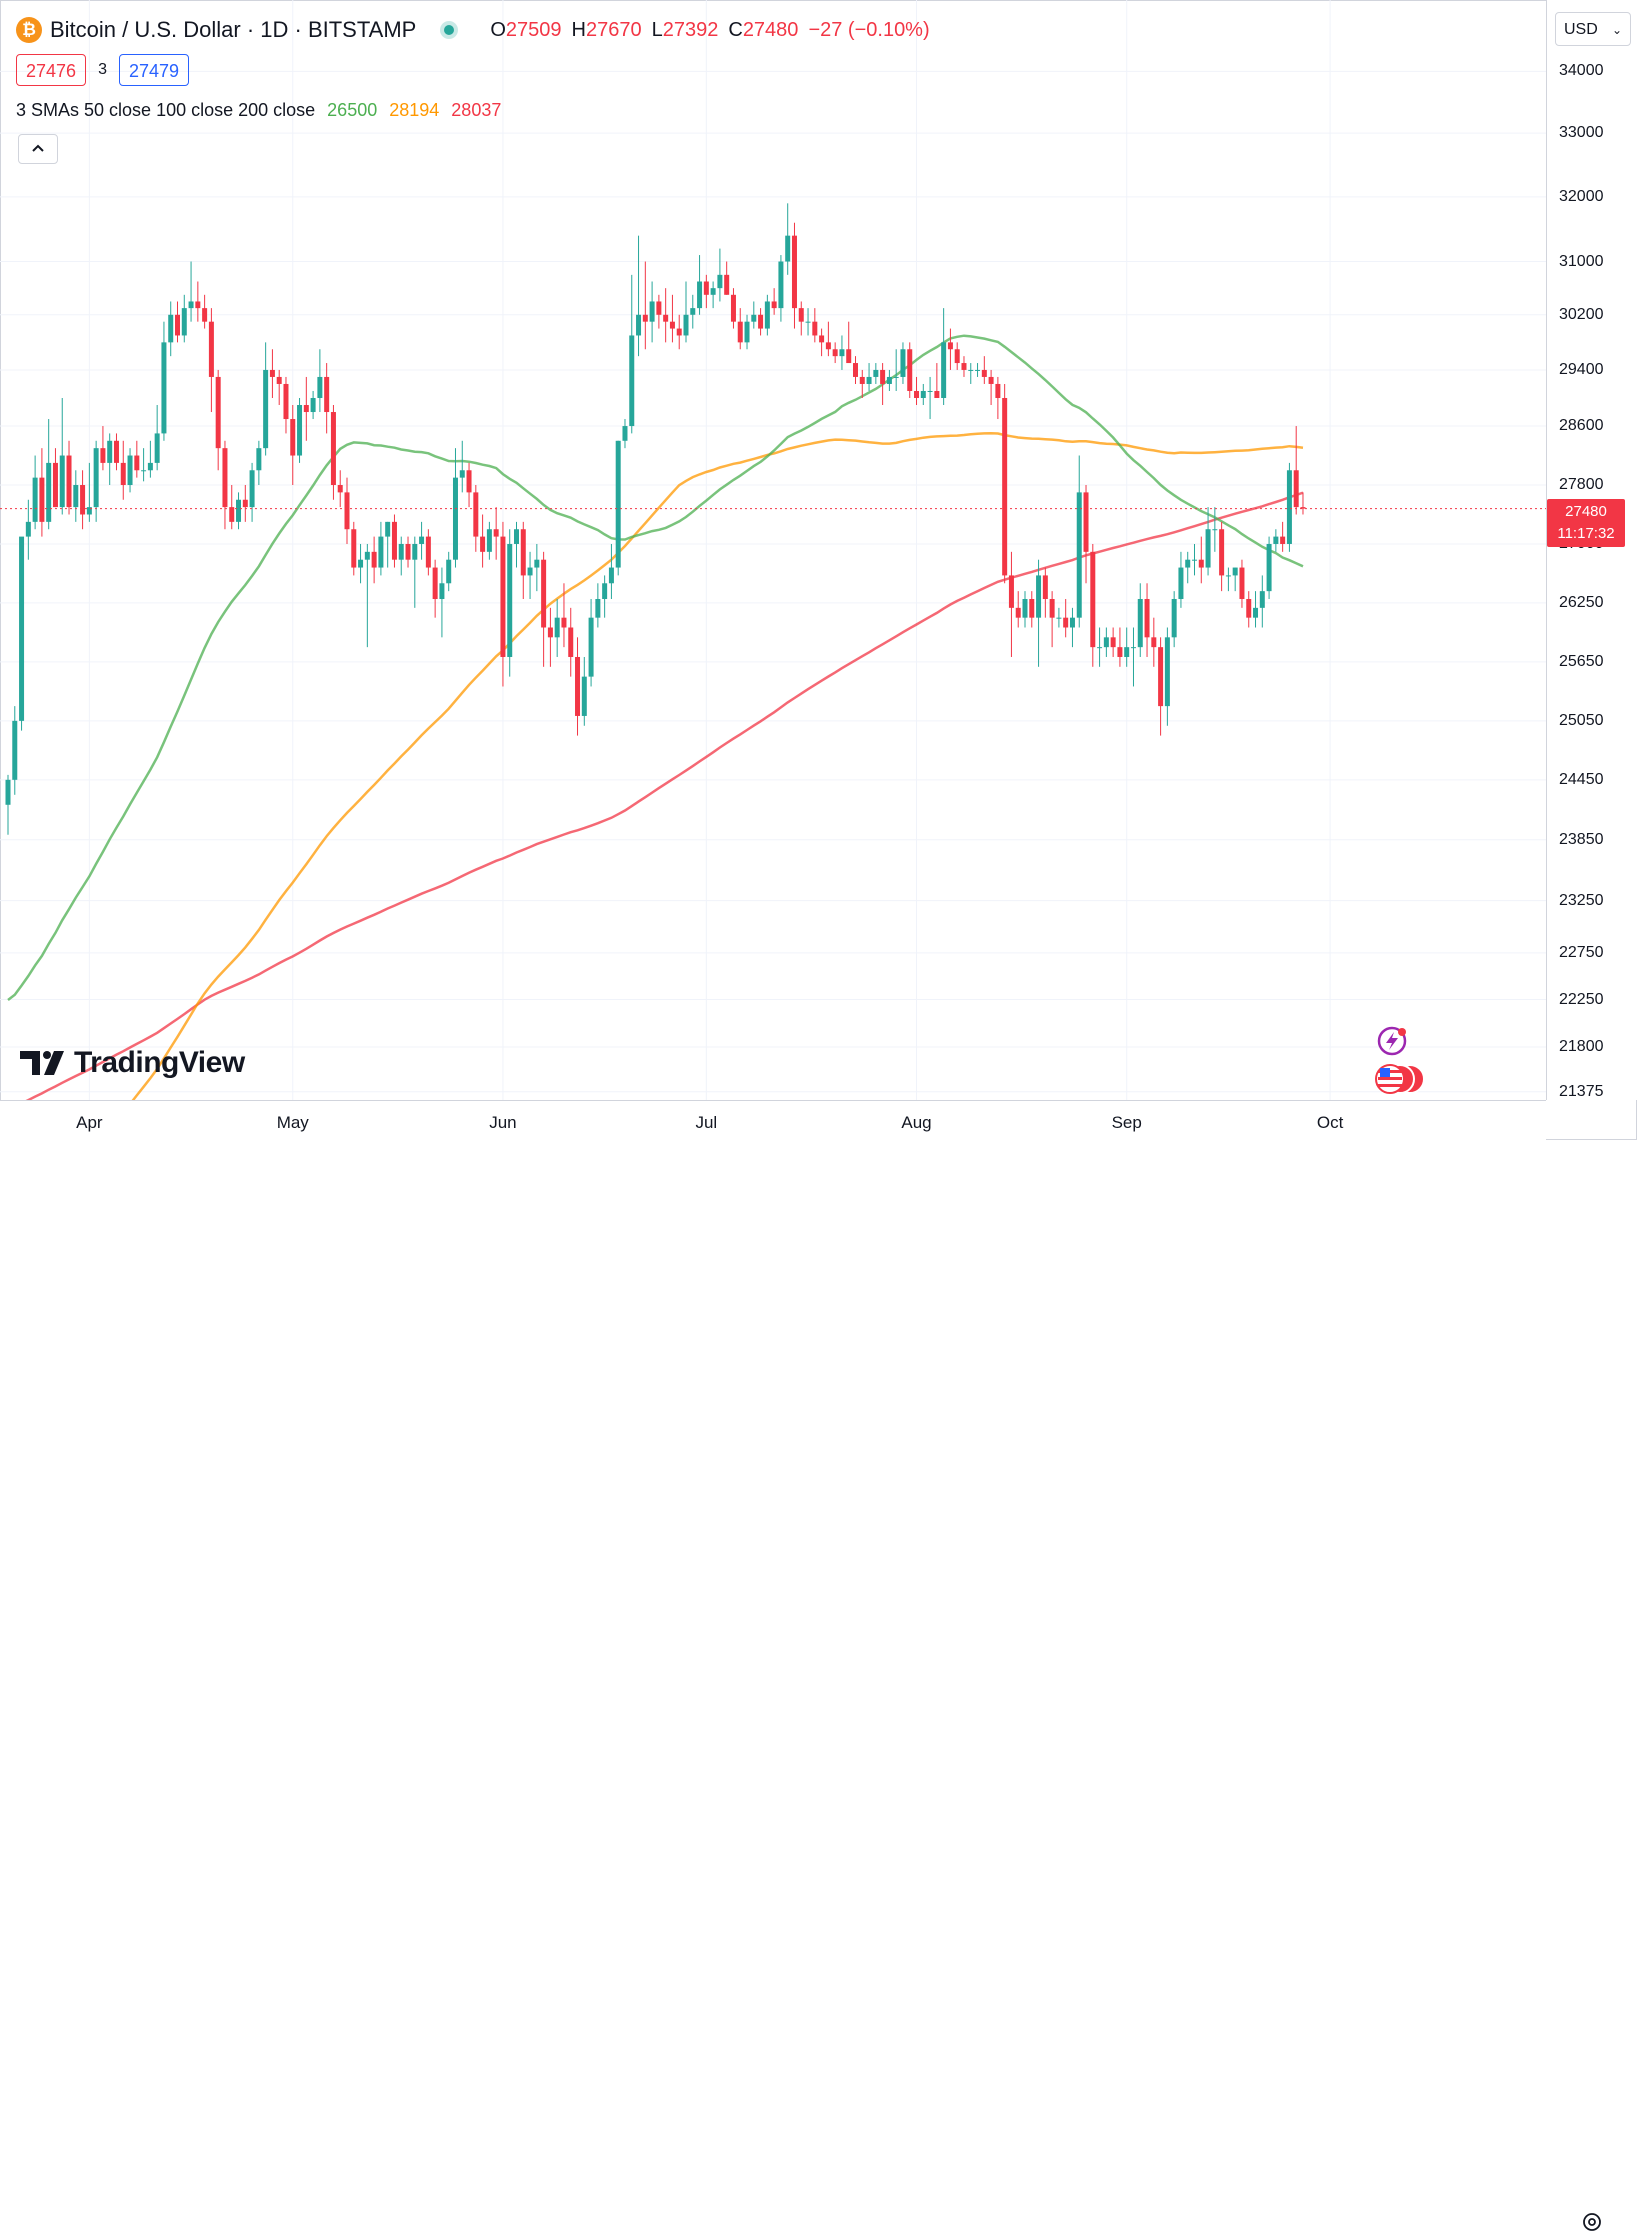 This screenshot has width=1639, height=2235. I want to click on collapse-legend-button, so click(38, 149).